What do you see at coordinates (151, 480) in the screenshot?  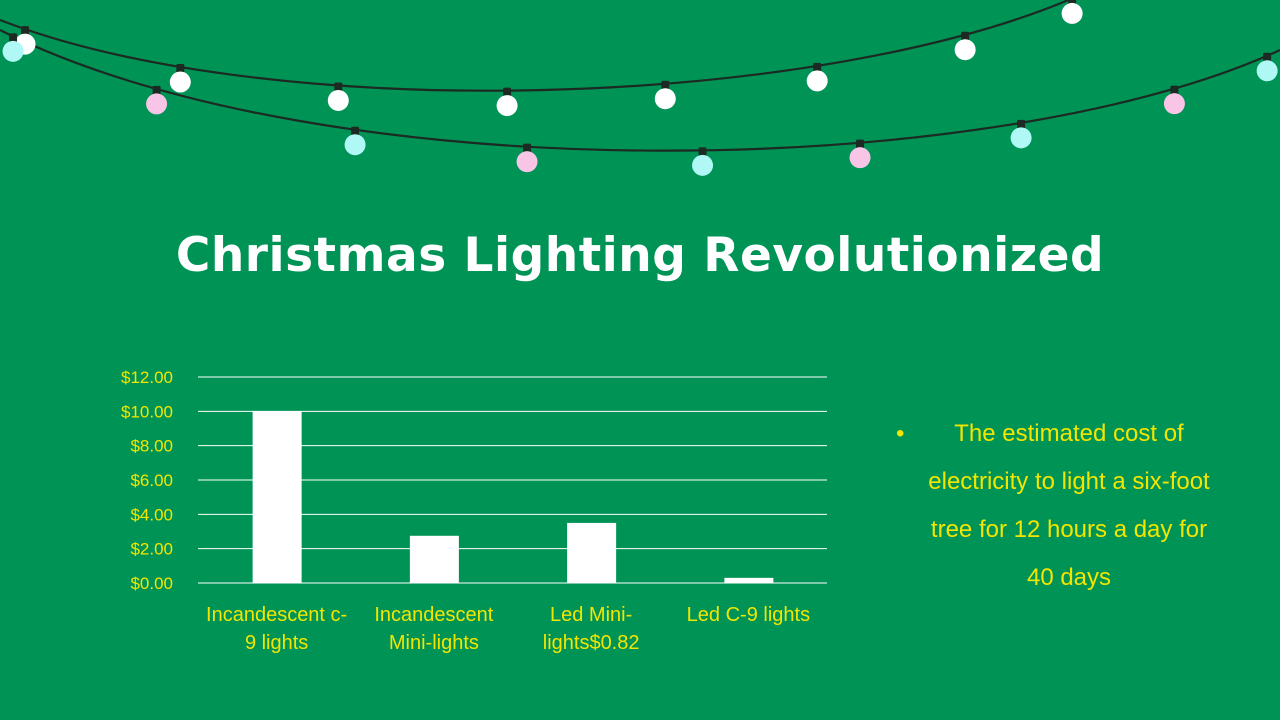 I see `y-tick-label: $6.00` at bounding box center [151, 480].